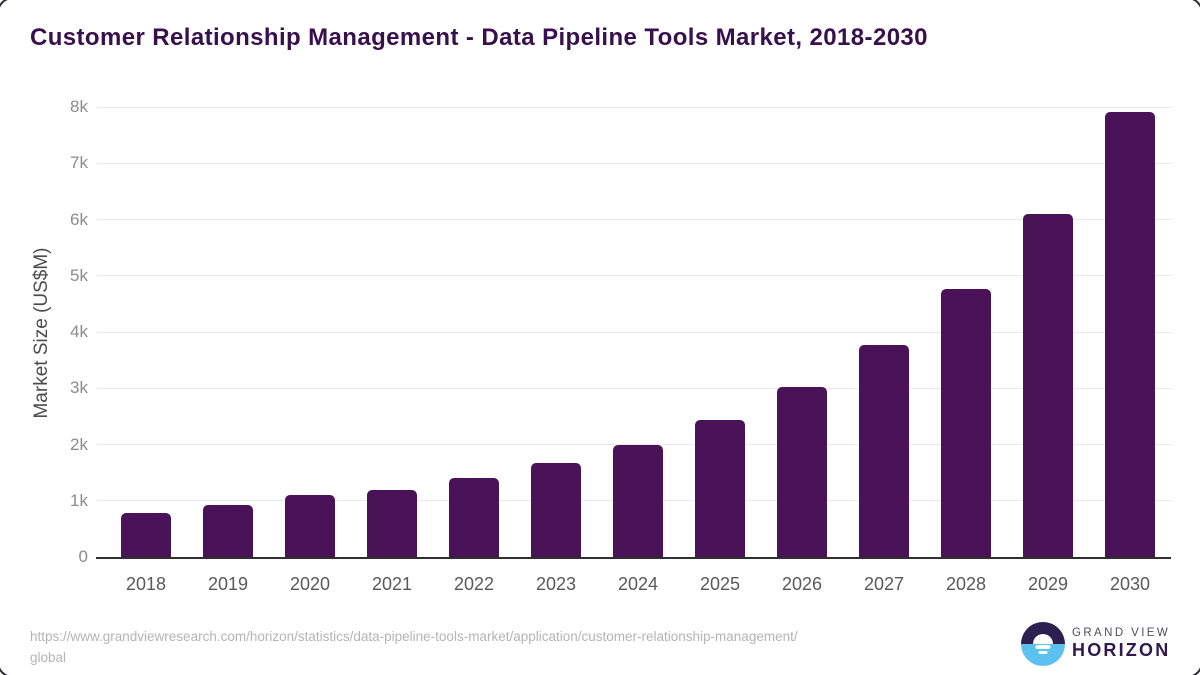 The image size is (1200, 675). Describe the element at coordinates (1043, 639) in the screenshot. I see `logo-sun-dome` at that location.